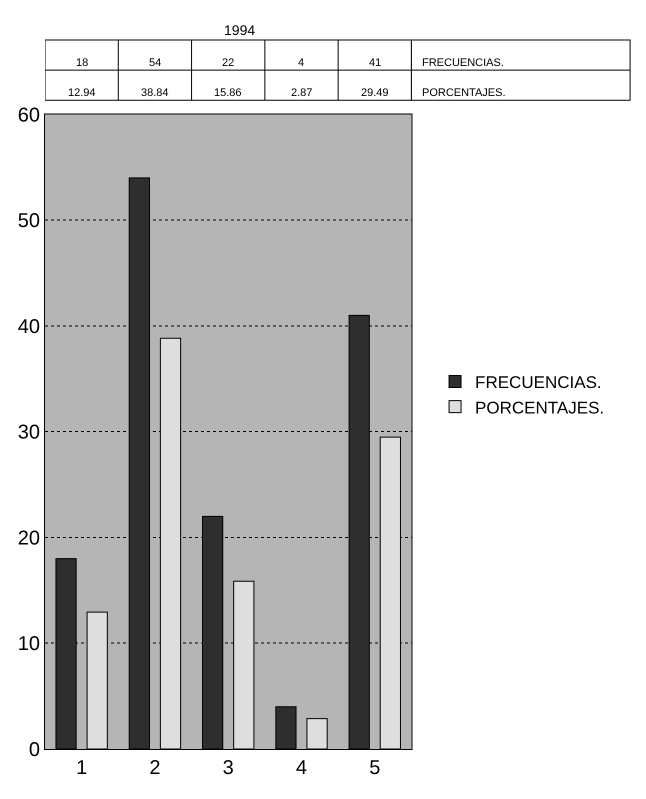 This screenshot has width=646, height=799. What do you see at coordinates (228, 93) in the screenshot?
I see `data-label: 15.86` at bounding box center [228, 93].